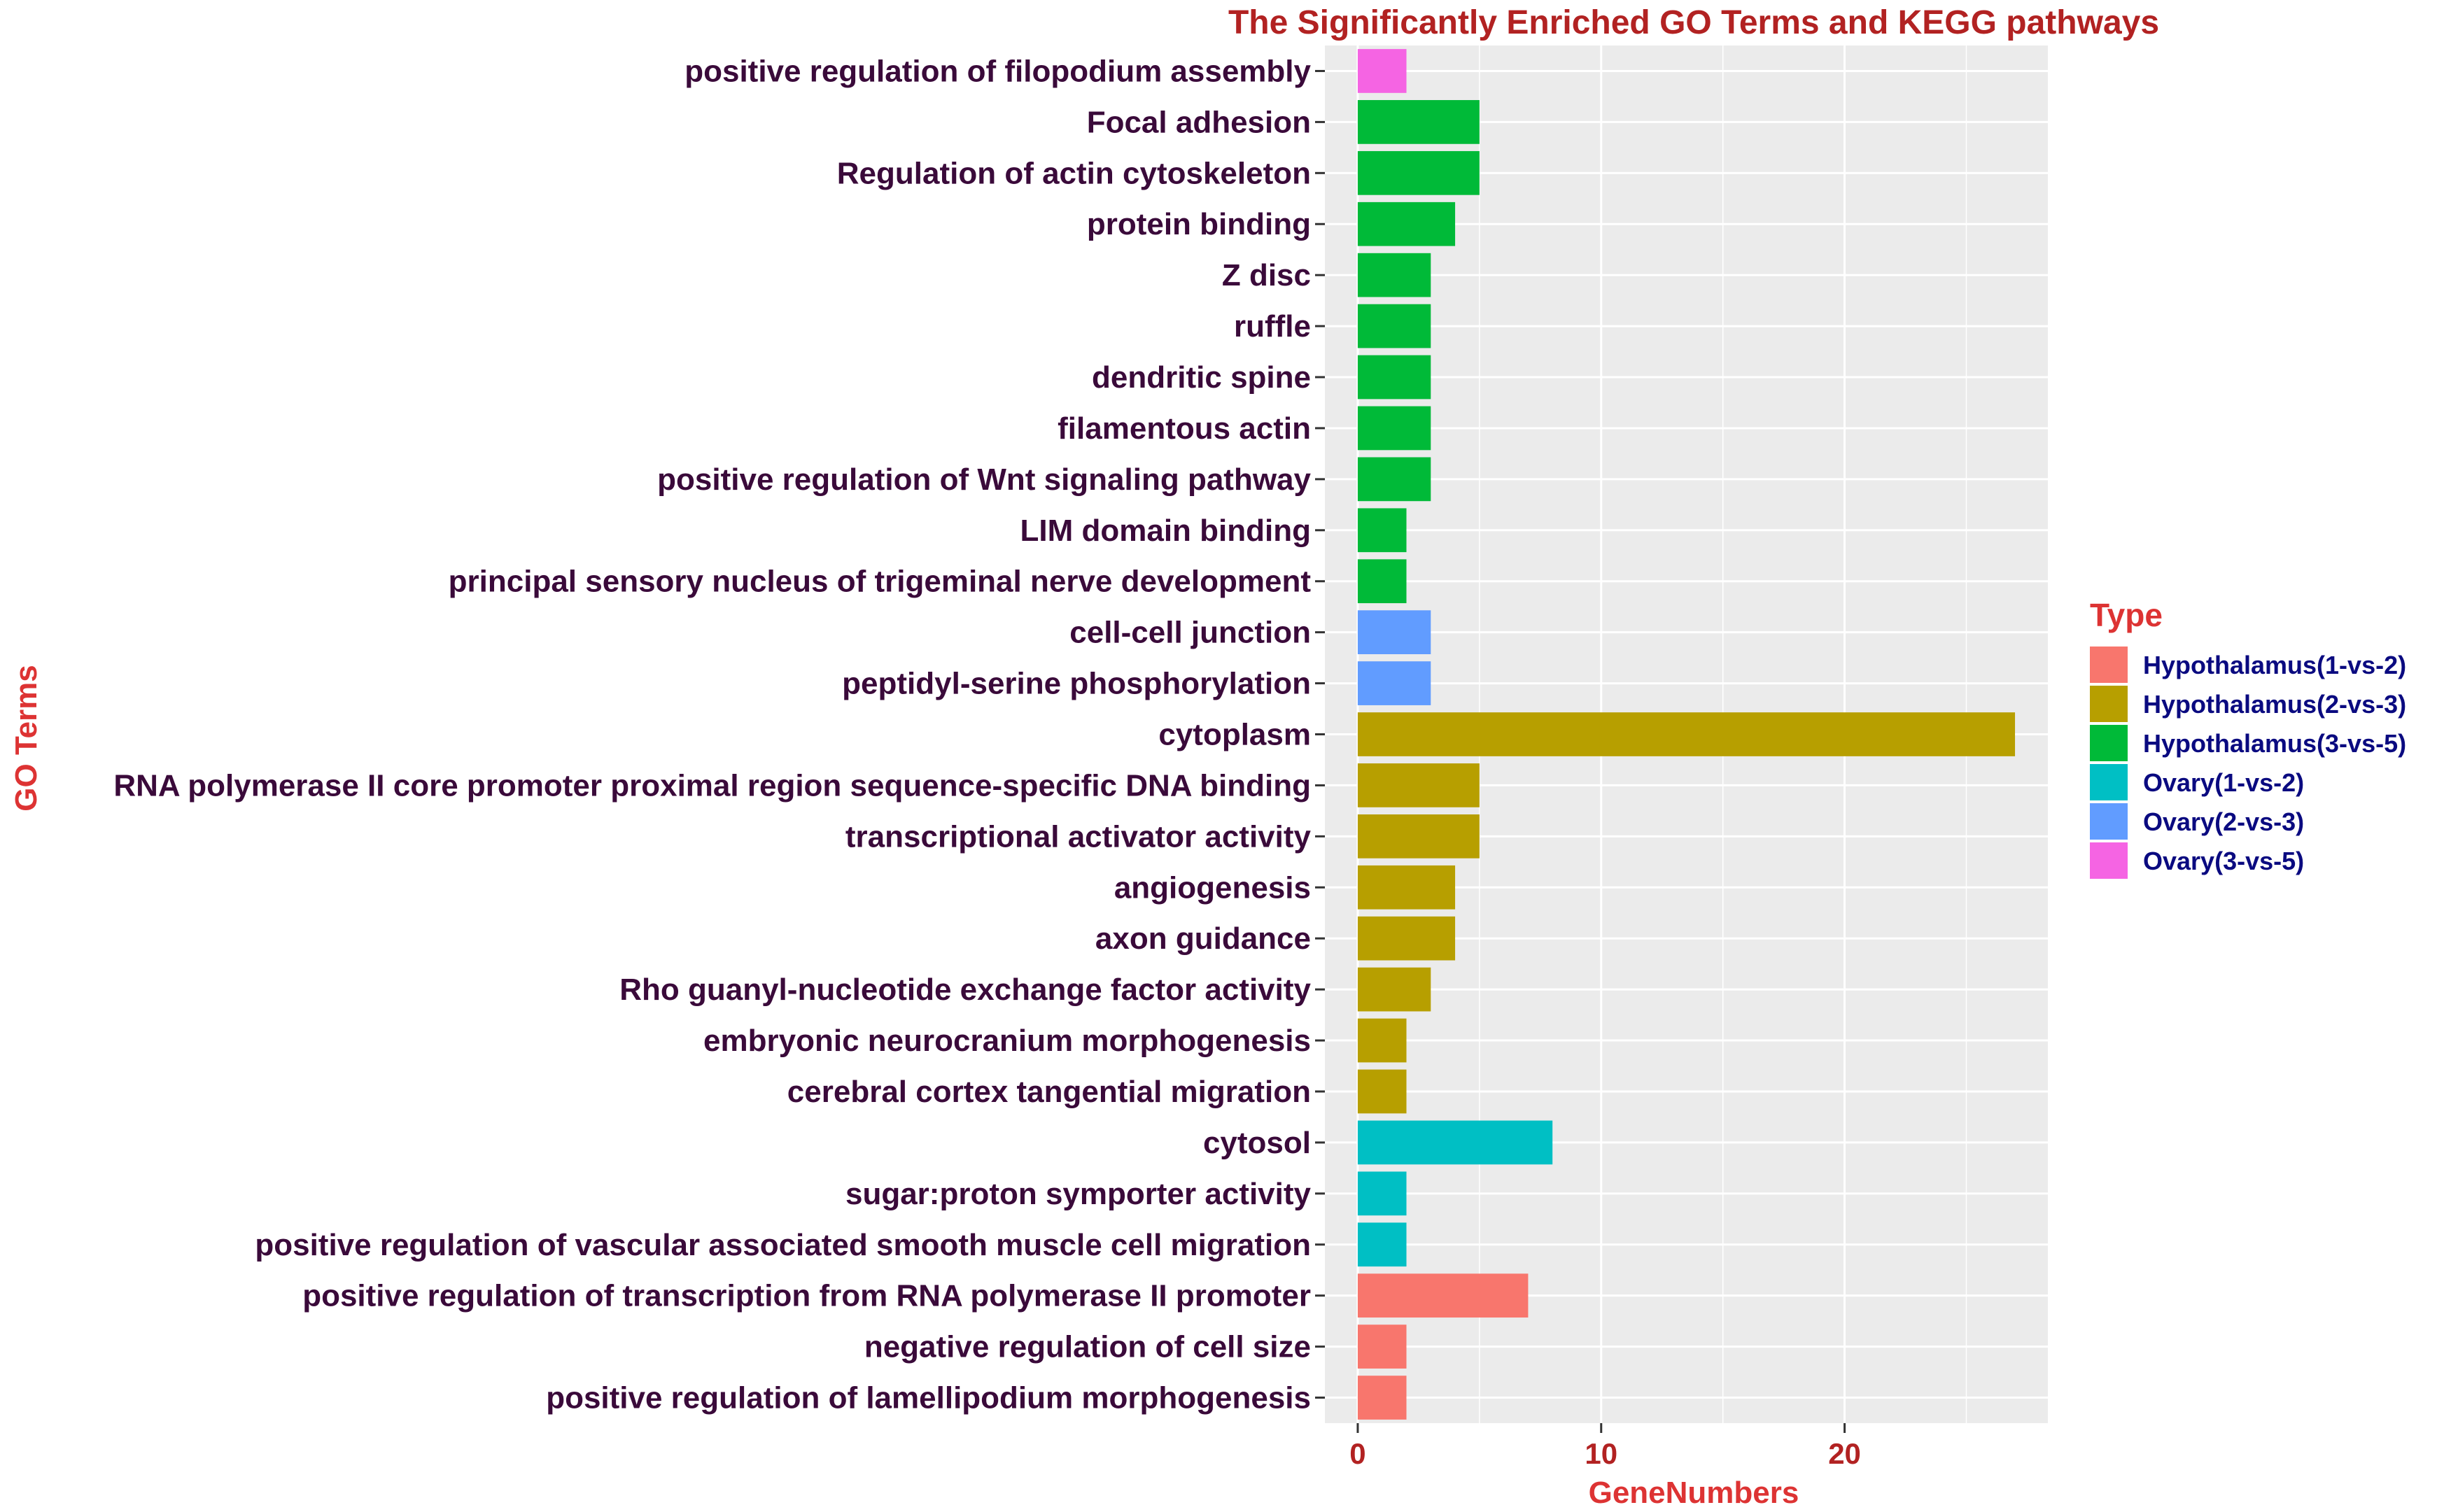 The width and height of the screenshot is (2444, 1512). Describe the element at coordinates (1272, 326) in the screenshot. I see `y-tick-label: ruffle` at that location.